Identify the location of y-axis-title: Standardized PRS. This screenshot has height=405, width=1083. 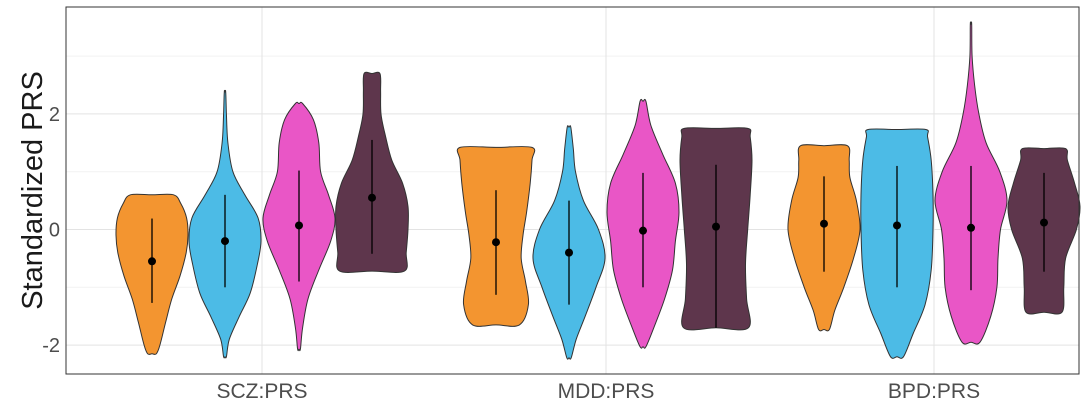
(33, 190).